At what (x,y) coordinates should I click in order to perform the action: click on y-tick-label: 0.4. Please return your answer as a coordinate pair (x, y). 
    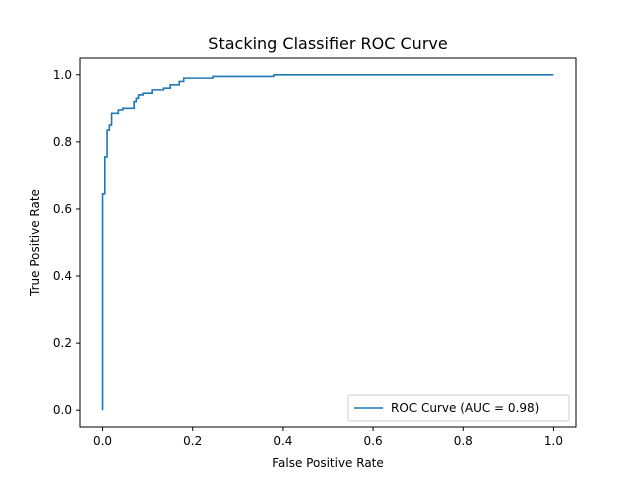
    Looking at the image, I should click on (62, 276).